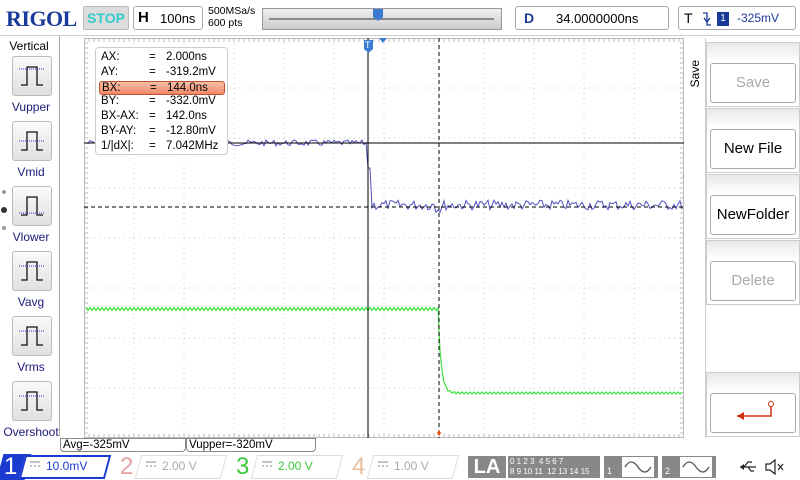 The height and width of the screenshot is (480, 800). I want to click on trigger-box: T 1 -325mV, so click(737, 18).